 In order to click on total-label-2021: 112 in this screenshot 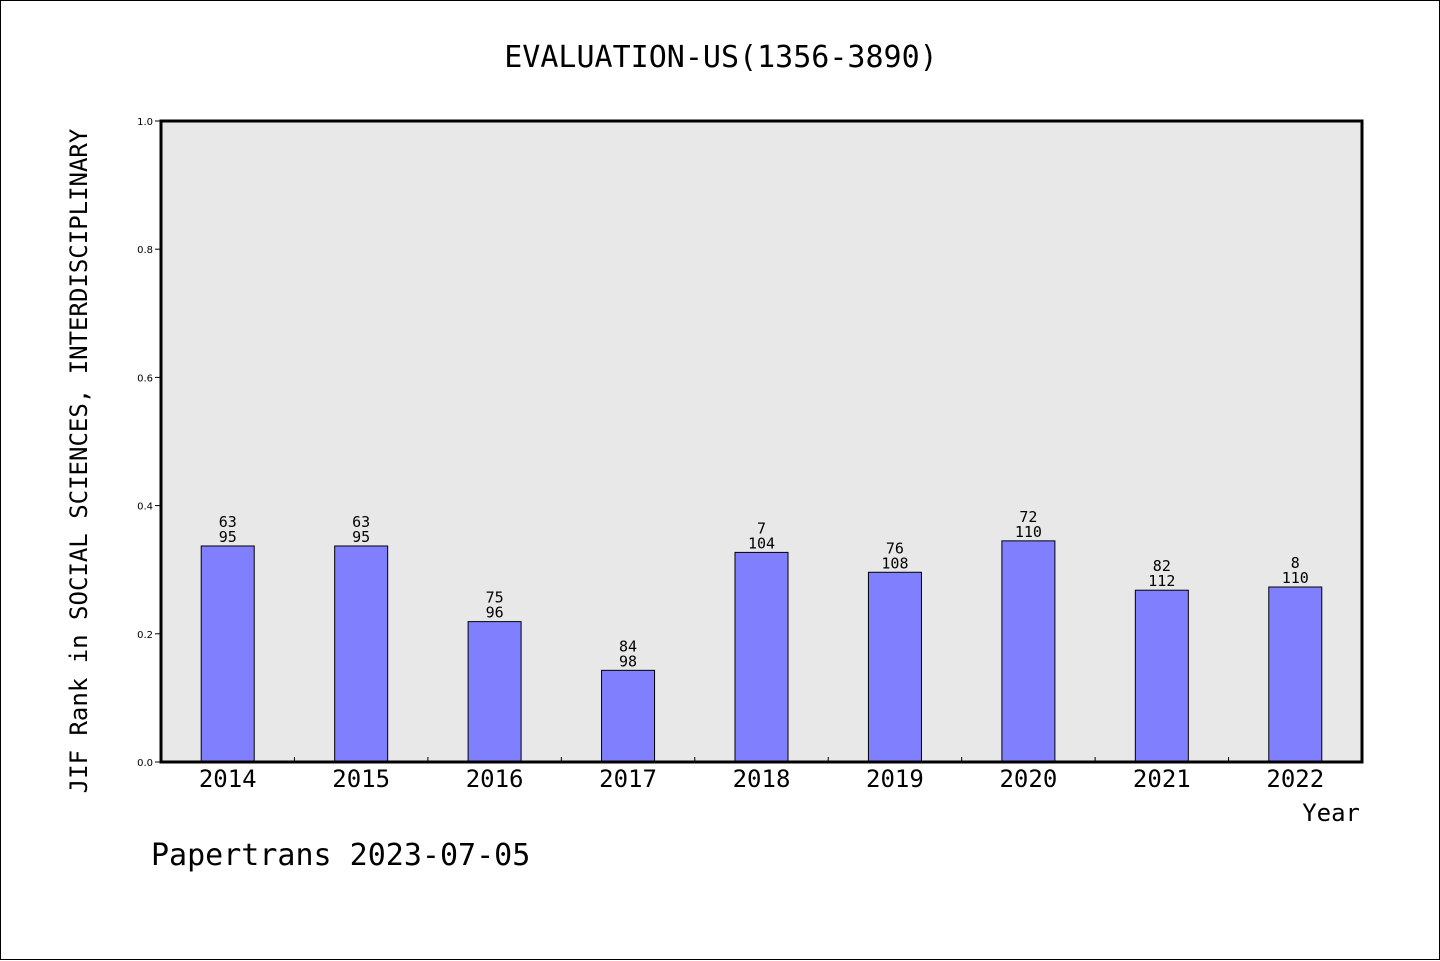, I will do `click(1161, 581)`.